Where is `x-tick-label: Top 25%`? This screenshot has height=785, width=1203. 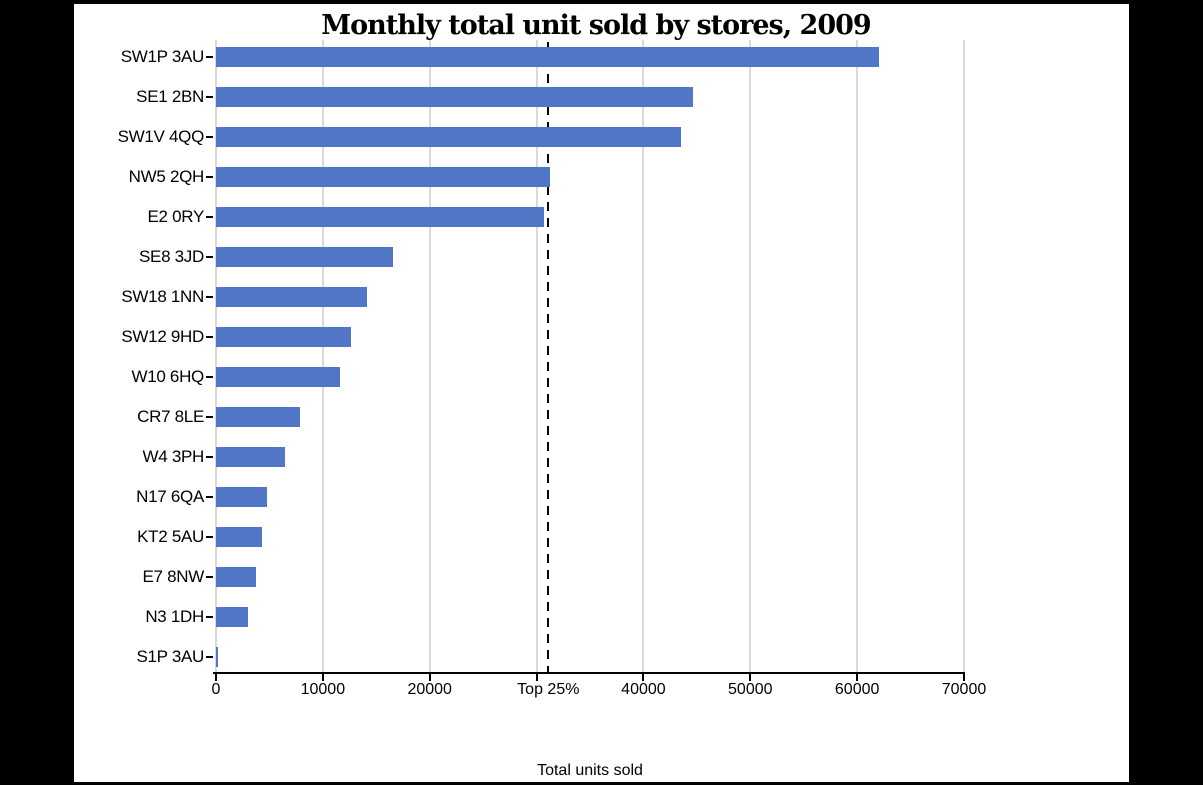
x-tick-label: Top 25% is located at coordinates (548, 689).